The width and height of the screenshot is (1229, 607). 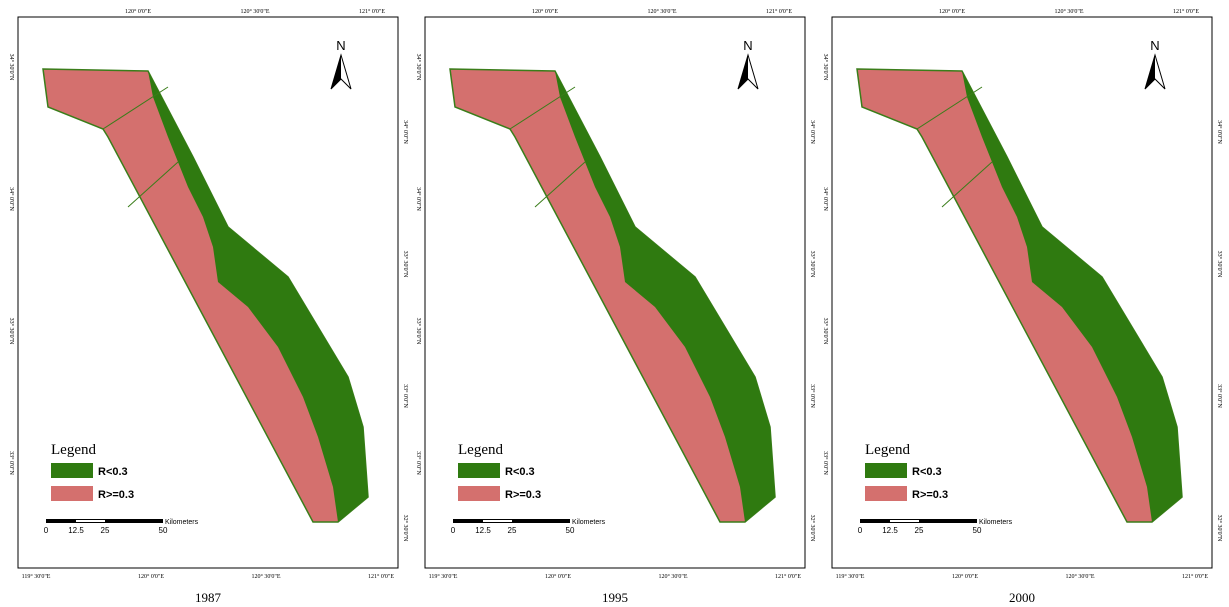 What do you see at coordinates (615, 597) in the screenshot?
I see `panel-year: 1995` at bounding box center [615, 597].